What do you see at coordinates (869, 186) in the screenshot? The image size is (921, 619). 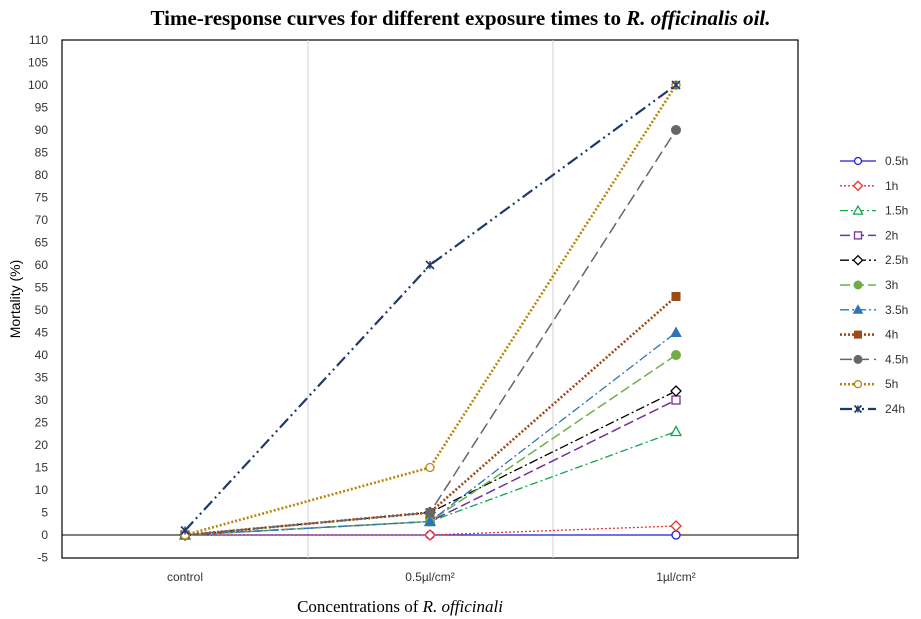 I see `legend-item: 1h` at bounding box center [869, 186].